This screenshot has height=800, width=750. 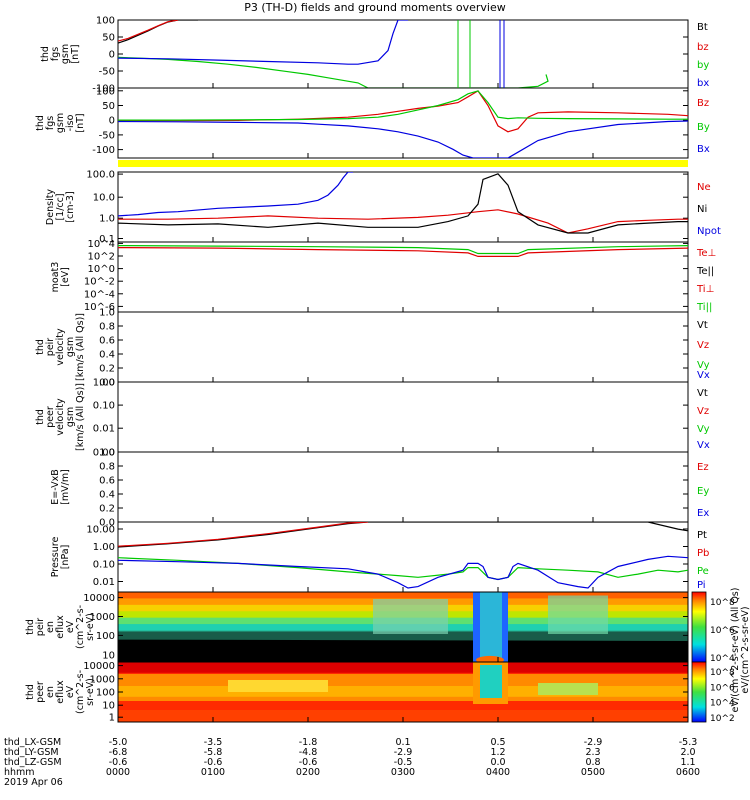 I want to click on y-axis-label: moat3 [eV], so click(x=60, y=277).